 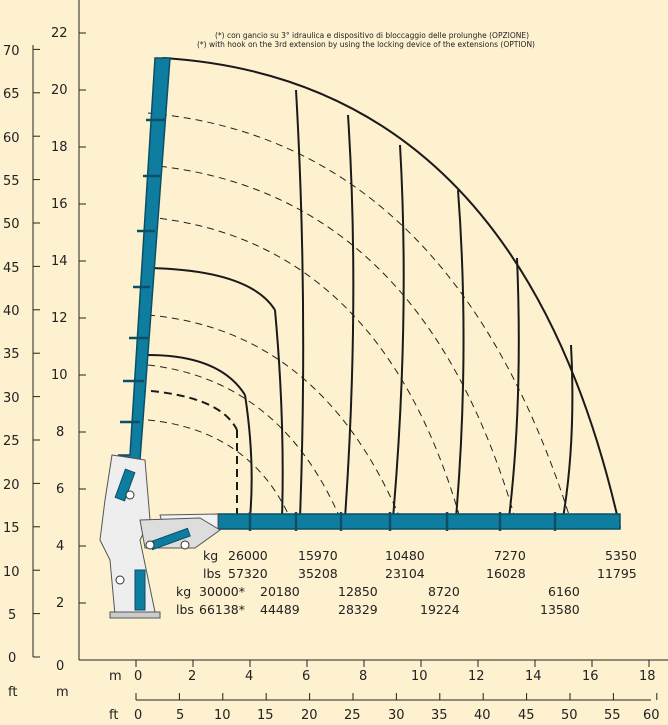 What do you see at coordinates (59, 90) in the screenshot?
I see `m-y-tick-20: 20` at bounding box center [59, 90].